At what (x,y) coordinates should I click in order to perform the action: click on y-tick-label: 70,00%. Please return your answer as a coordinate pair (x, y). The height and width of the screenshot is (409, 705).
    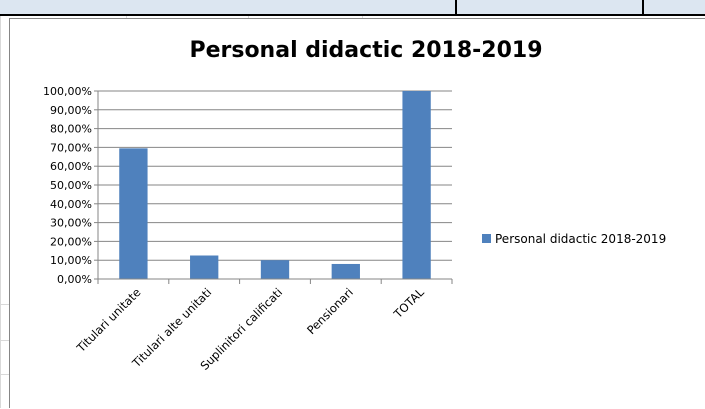
    Looking at the image, I should click on (71, 147).